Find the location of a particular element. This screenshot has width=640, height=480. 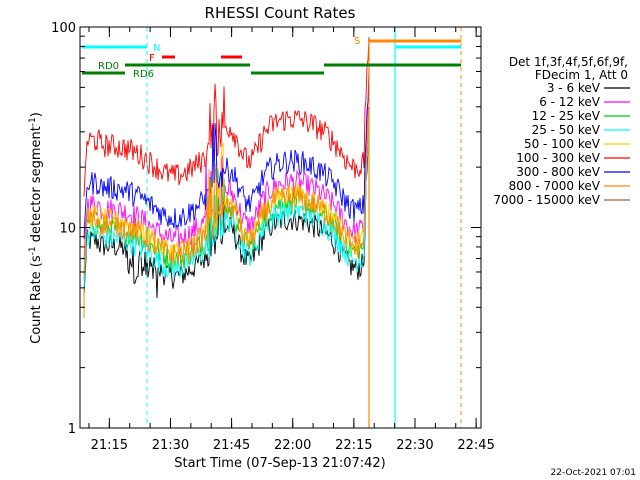

legend-entry-label: 6 - 12 keV is located at coordinates (570, 102).